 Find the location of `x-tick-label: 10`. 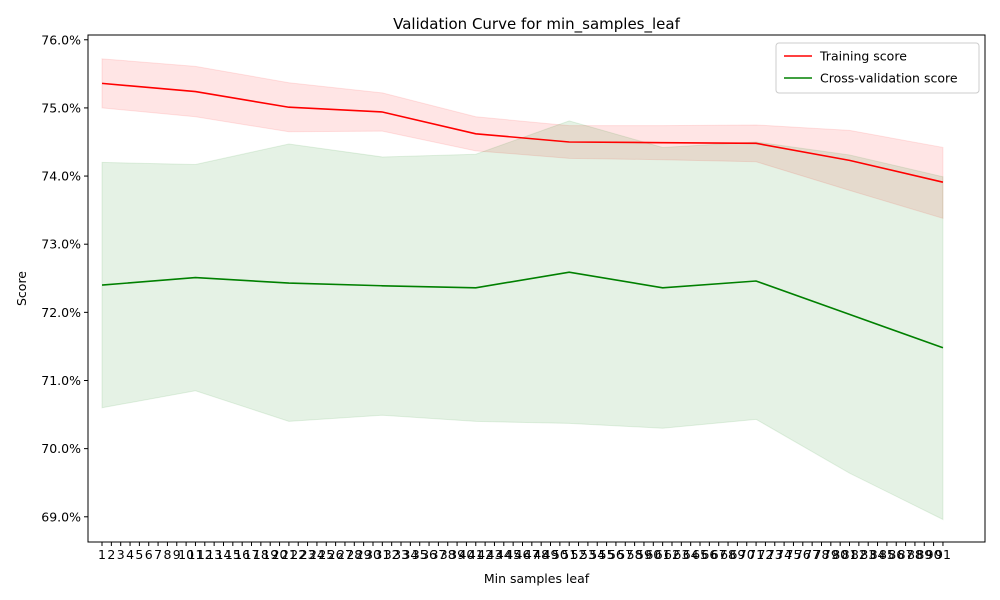

x-tick-label: 10 is located at coordinates (186, 554).